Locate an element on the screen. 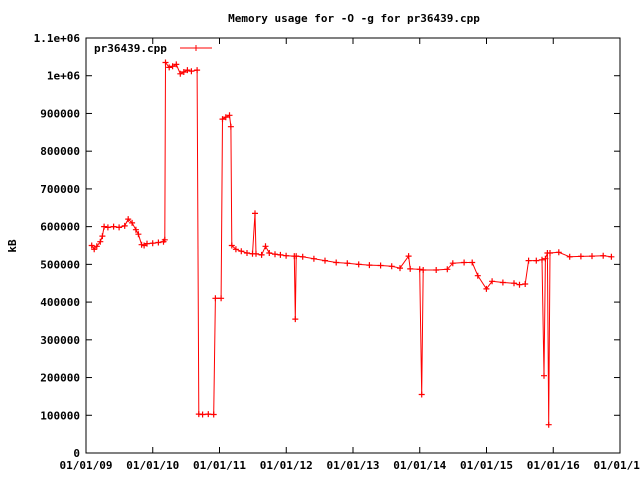  y-tick-label: 300000 is located at coordinates (60, 340).